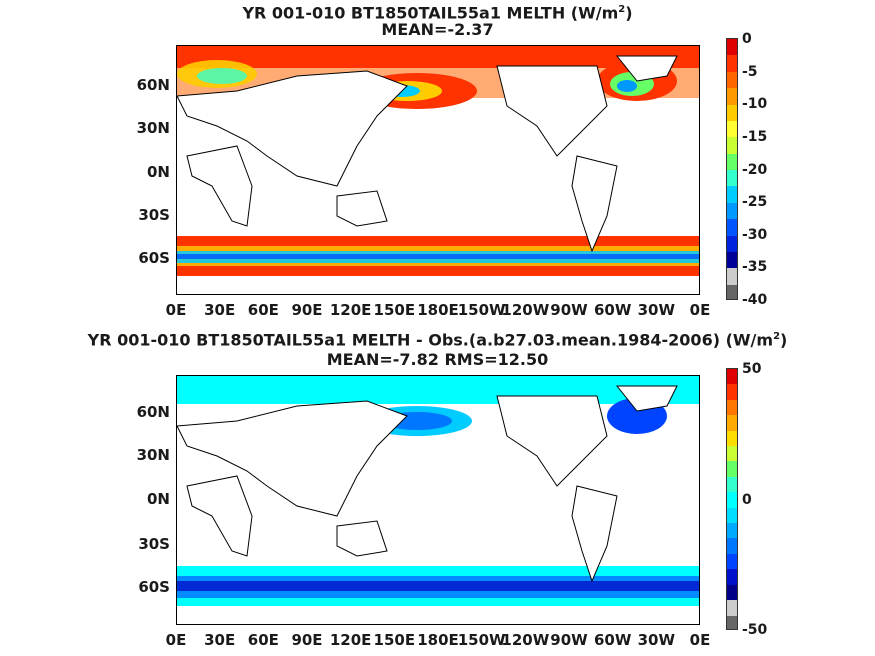  I want to click on colorbar-tick: -50, so click(755, 630).